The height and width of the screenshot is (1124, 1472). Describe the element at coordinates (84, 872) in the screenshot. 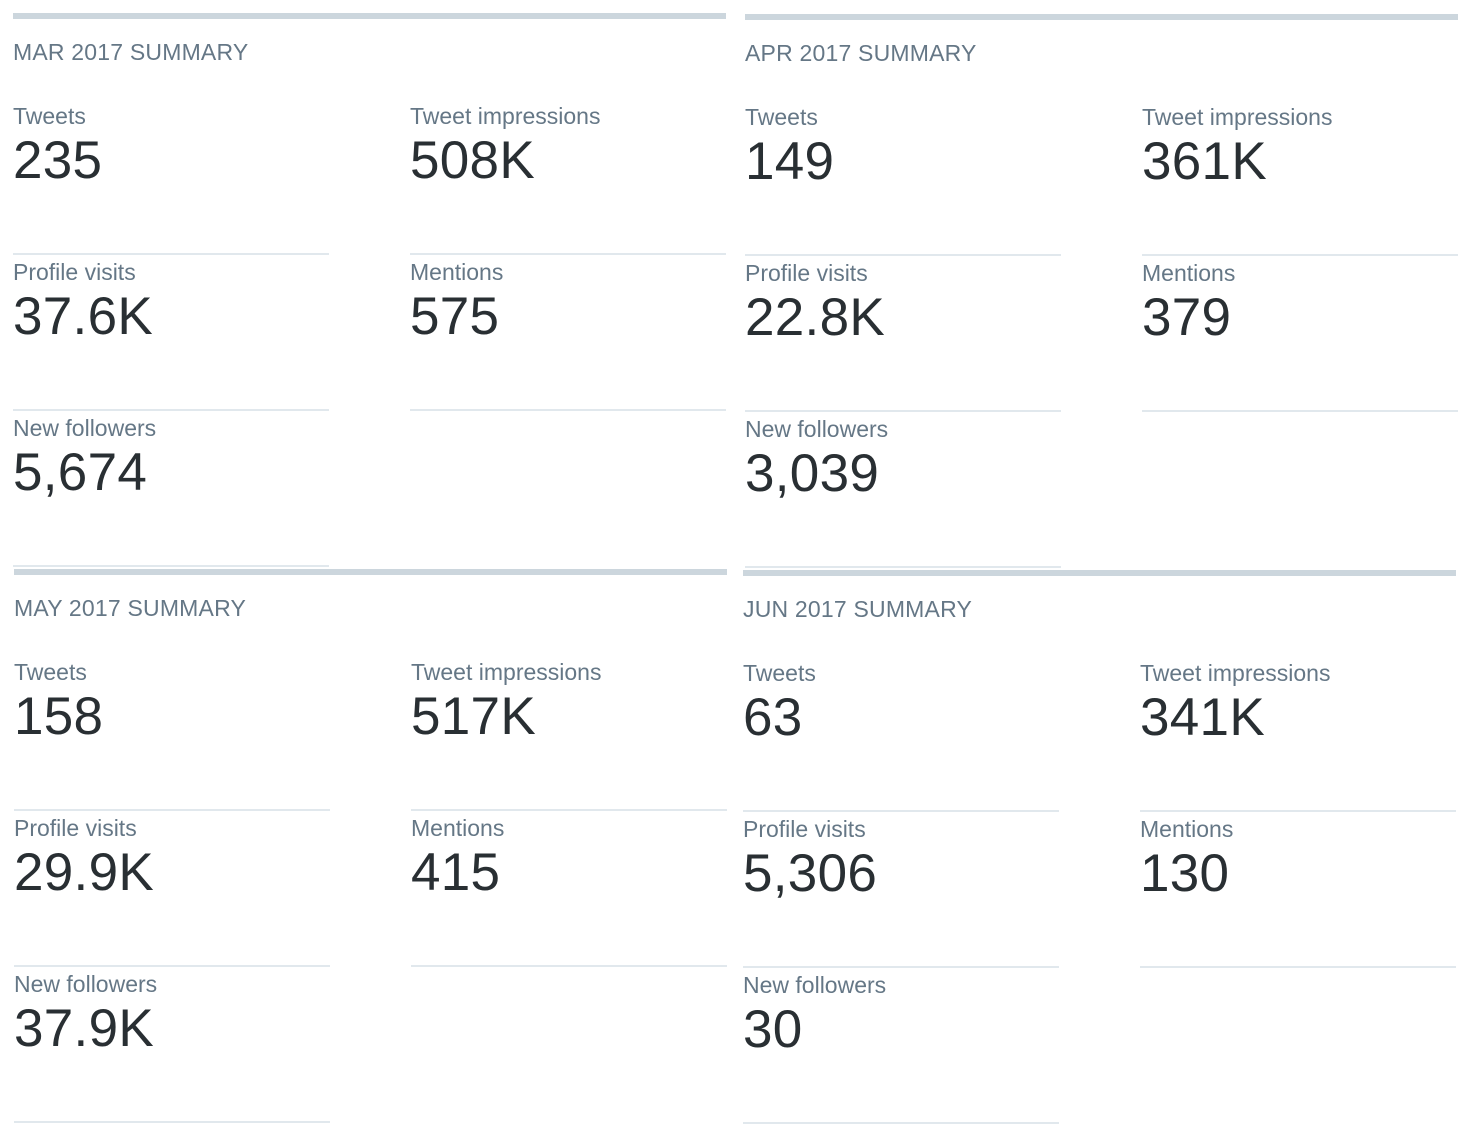

I see `metric-value: 29.9K` at that location.